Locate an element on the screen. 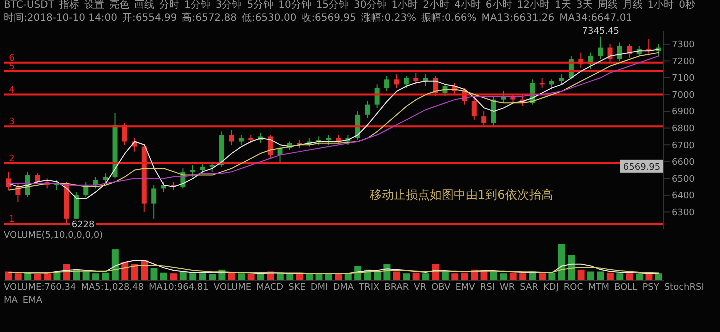  y-tick-label: 7300 is located at coordinates (684, 45).